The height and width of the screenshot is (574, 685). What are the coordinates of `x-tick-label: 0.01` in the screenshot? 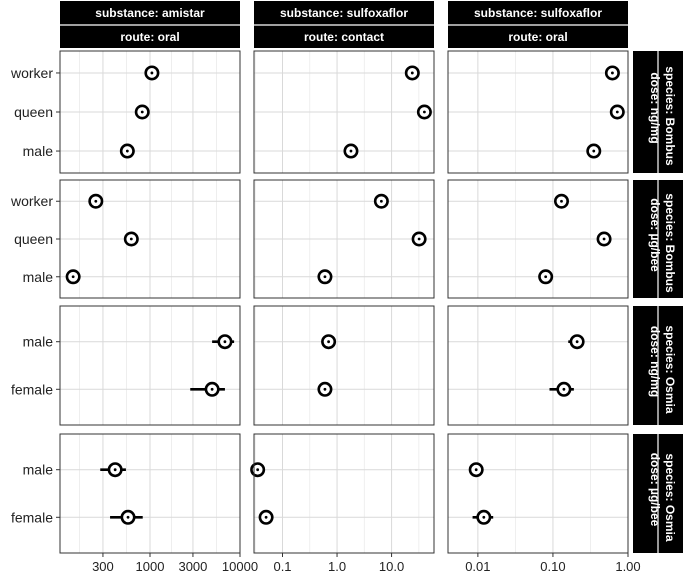 It's located at (477, 566).